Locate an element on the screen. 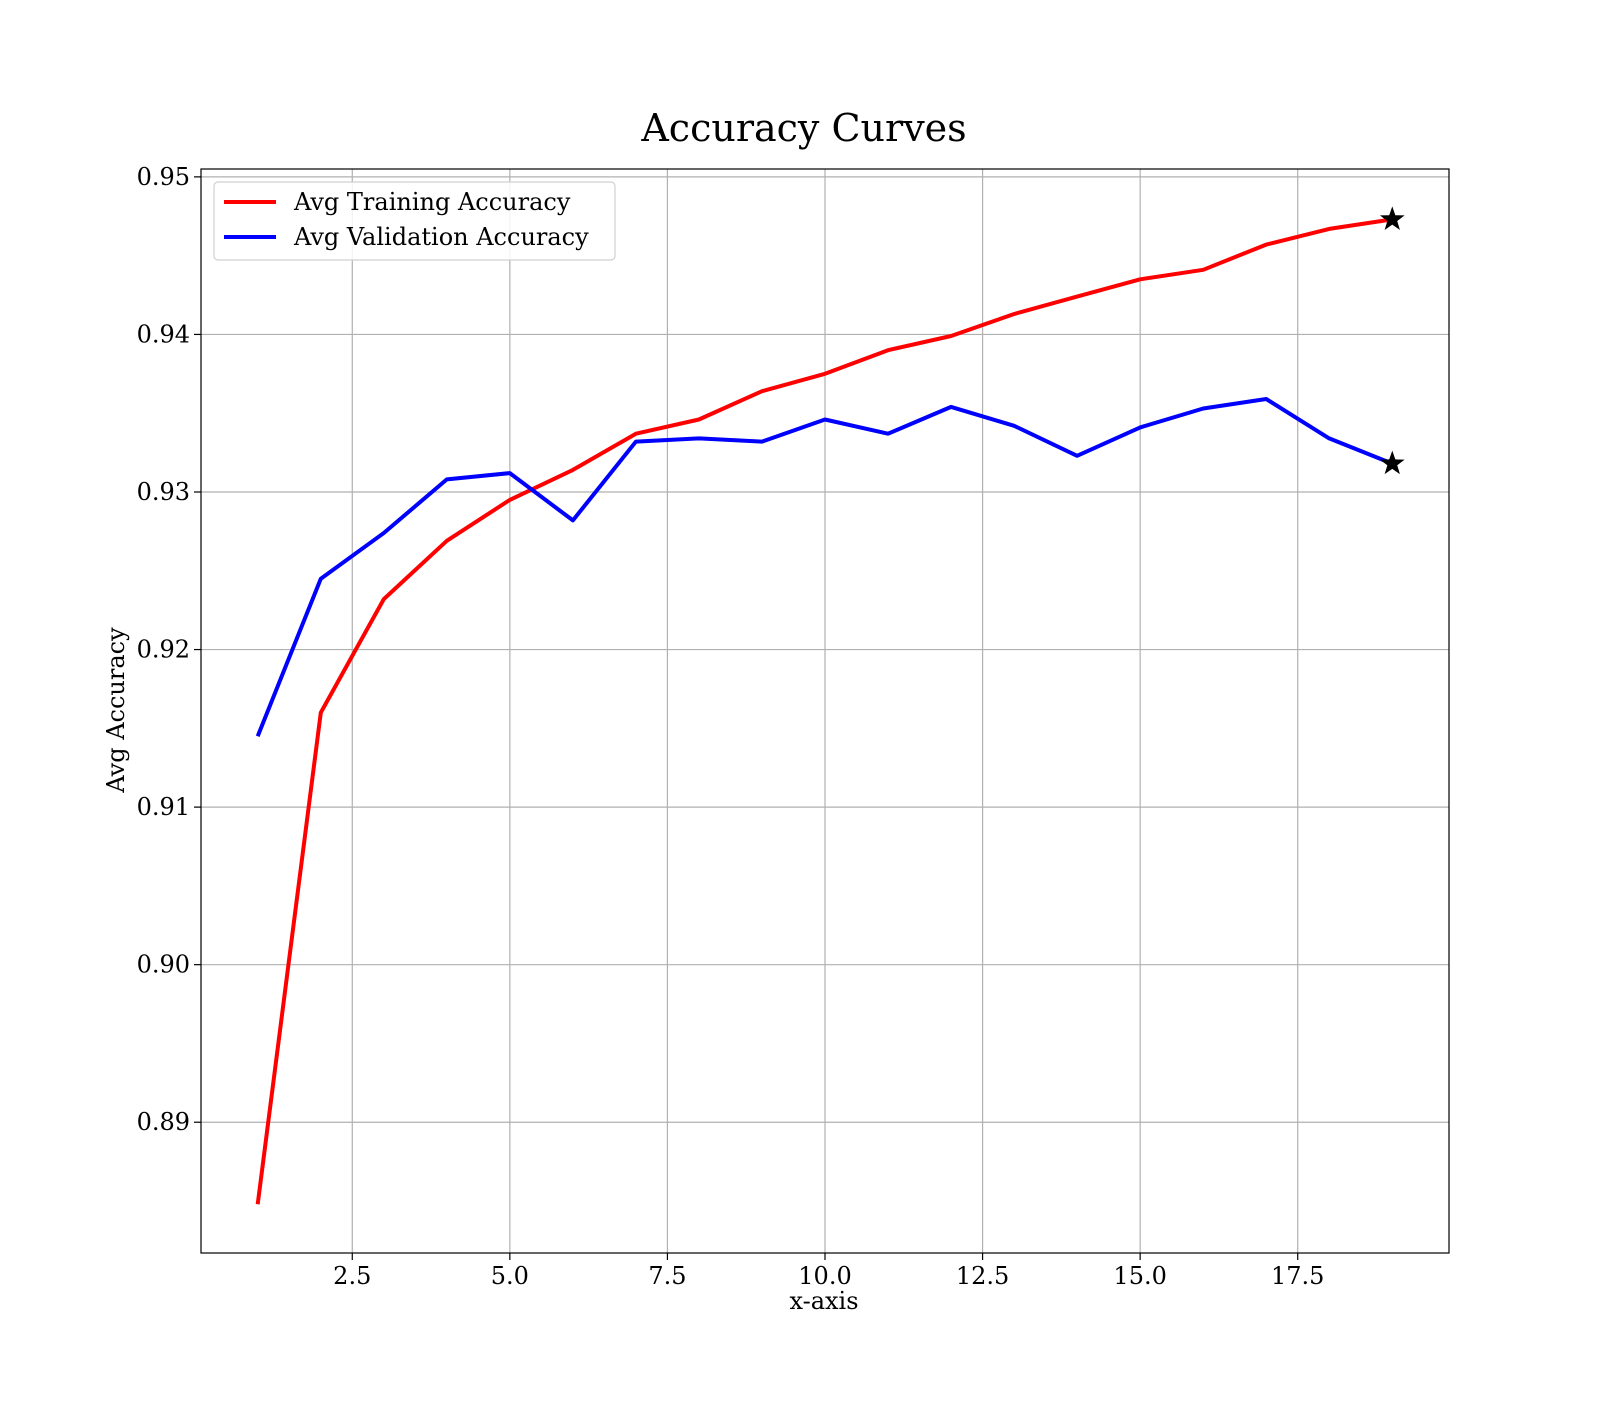  y-axis-label: Avg Accuracy is located at coordinates (116, 710).